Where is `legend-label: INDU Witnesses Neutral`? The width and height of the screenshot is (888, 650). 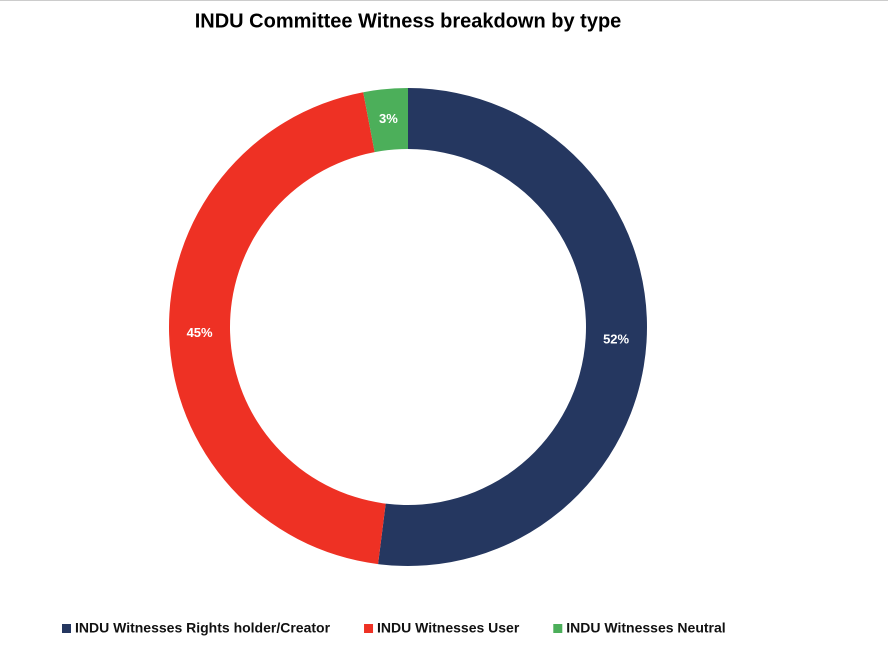 legend-label: INDU Witnesses Neutral is located at coordinates (645, 628).